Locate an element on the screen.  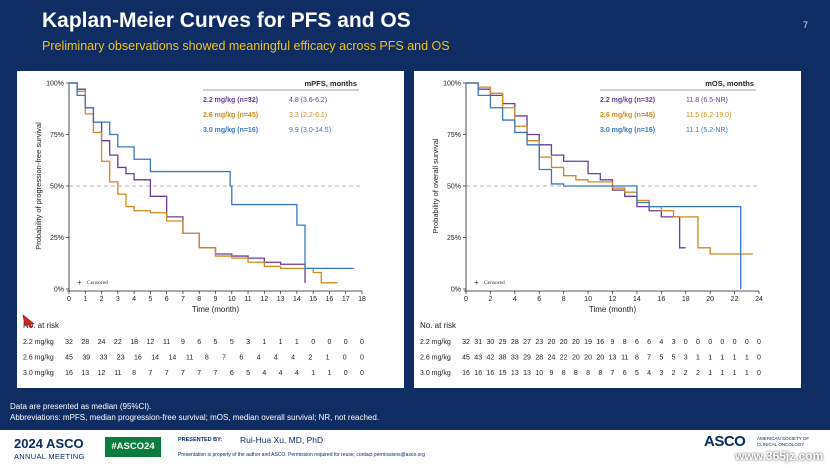
page-number: 7 is located at coordinates (805, 25).